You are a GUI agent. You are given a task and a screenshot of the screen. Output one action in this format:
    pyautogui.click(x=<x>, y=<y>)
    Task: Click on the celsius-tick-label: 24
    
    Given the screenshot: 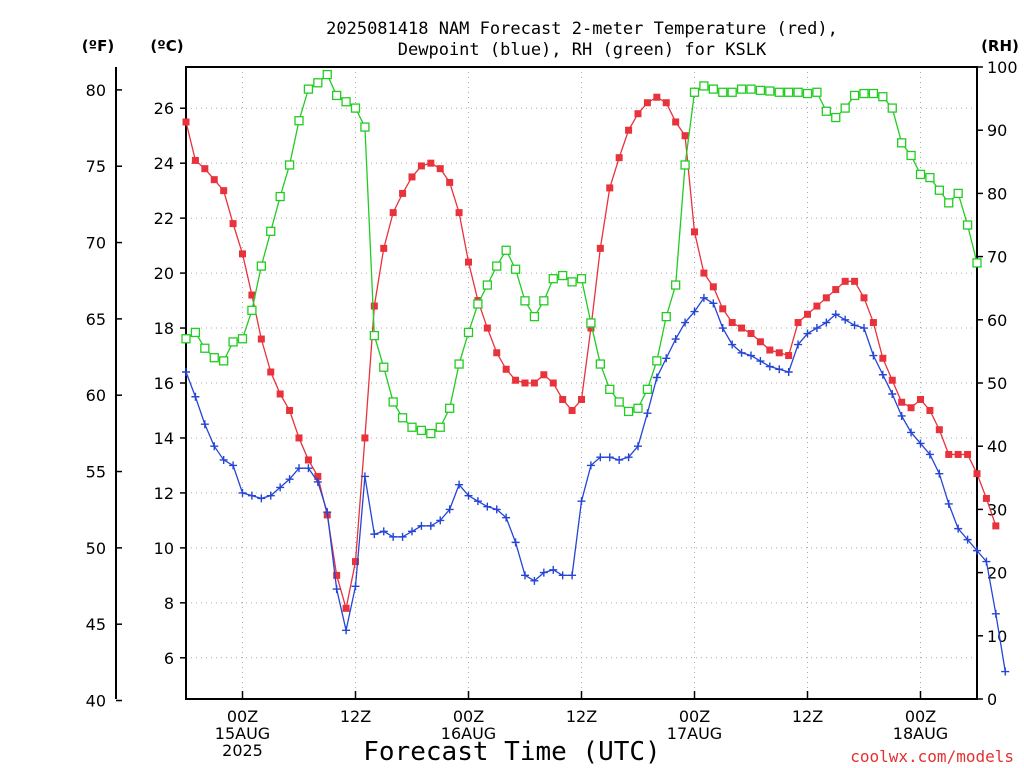 What is the action you would take?
    pyautogui.click(x=164, y=163)
    